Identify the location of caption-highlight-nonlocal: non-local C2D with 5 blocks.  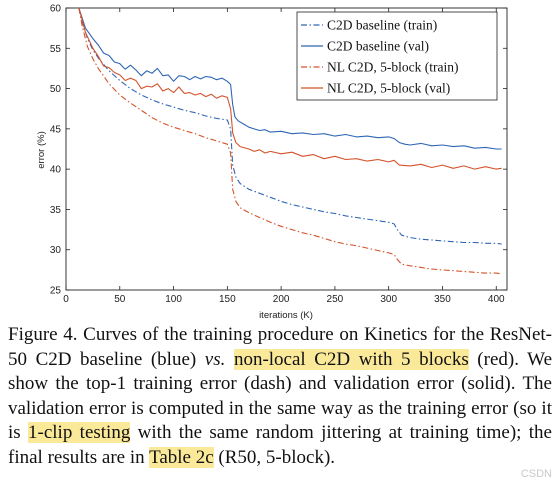
(351, 359).